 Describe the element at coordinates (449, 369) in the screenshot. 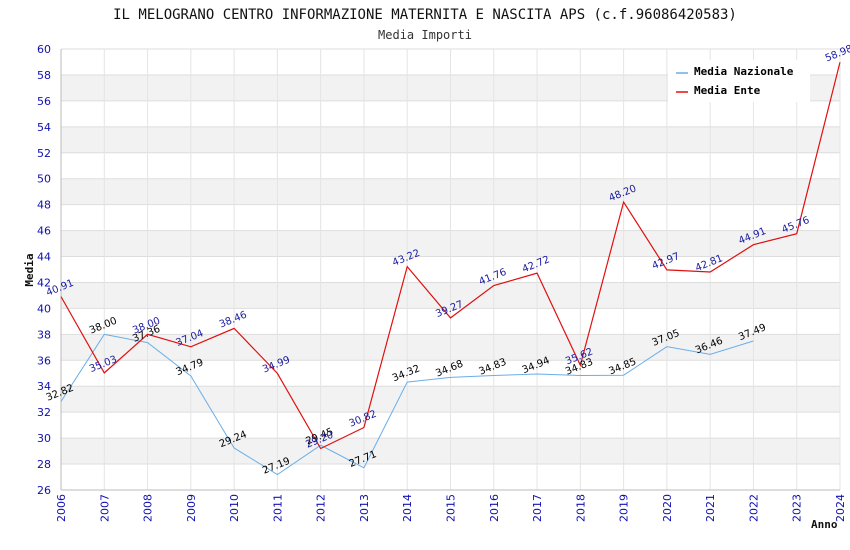

I see `data-label-nazionale: 34.68` at that location.